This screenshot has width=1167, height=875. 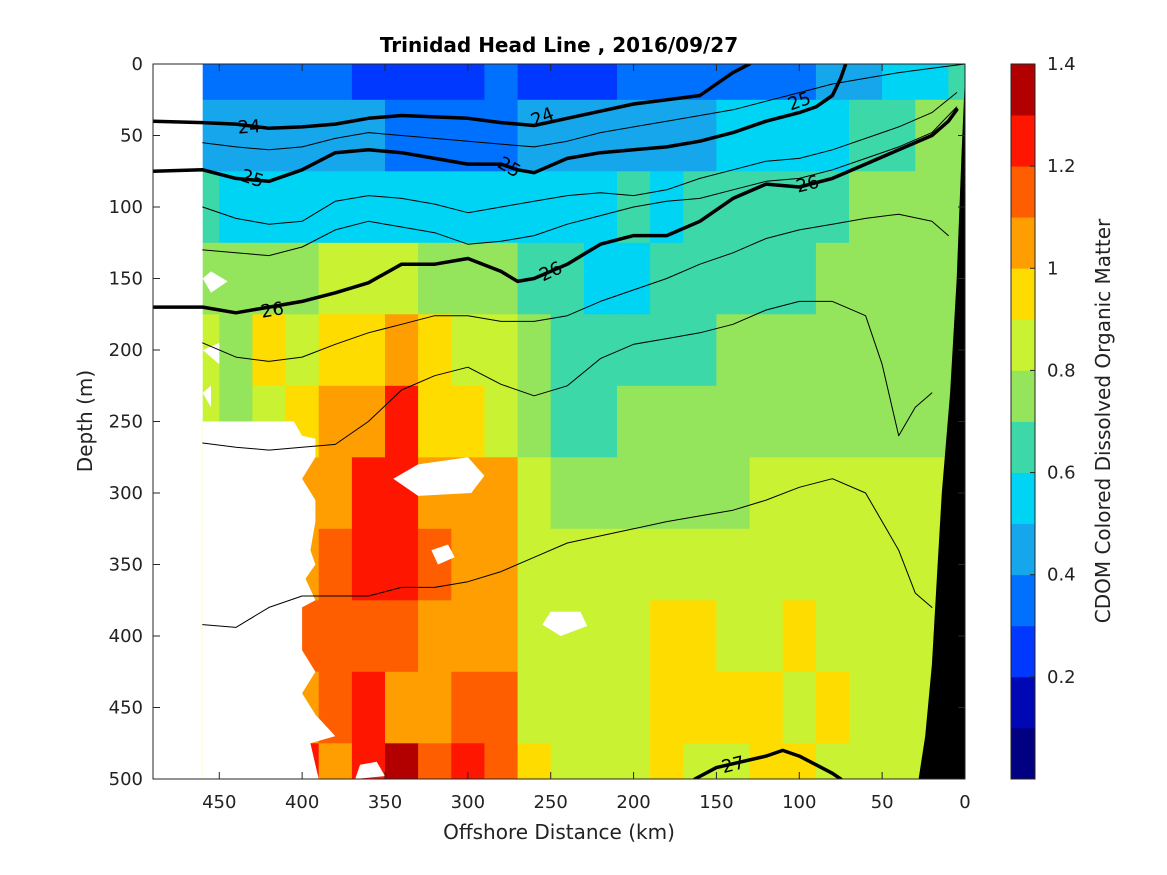 I want to click on seafloor-wedge, so click(x=941, y=427).